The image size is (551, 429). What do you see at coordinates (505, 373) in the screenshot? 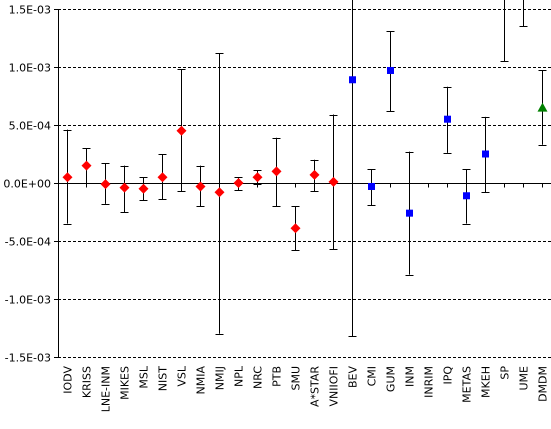
I see `x-tick-label: SP` at bounding box center [505, 373].